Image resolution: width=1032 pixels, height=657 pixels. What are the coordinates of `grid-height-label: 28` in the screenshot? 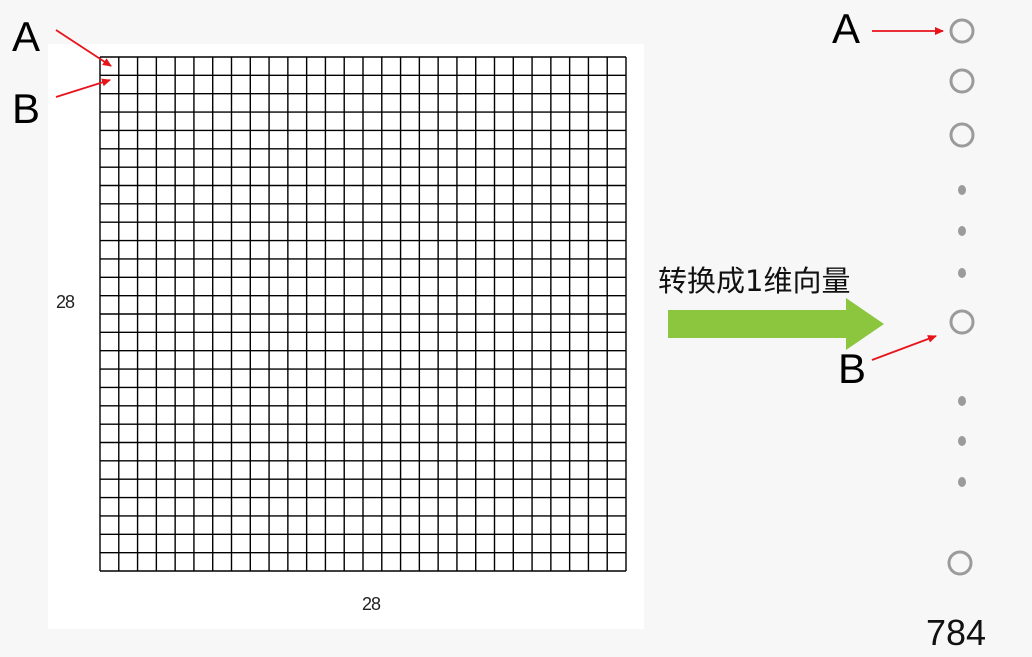 It's located at (65, 302).